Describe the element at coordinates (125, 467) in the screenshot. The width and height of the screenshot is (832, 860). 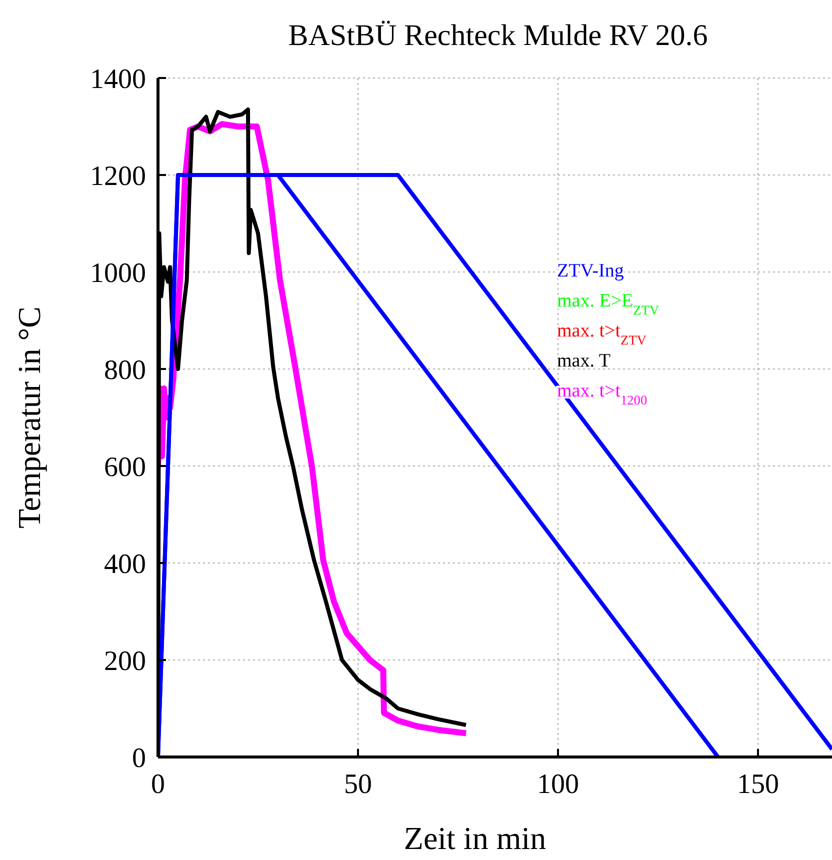
I see `y-tick-label: 600` at that location.